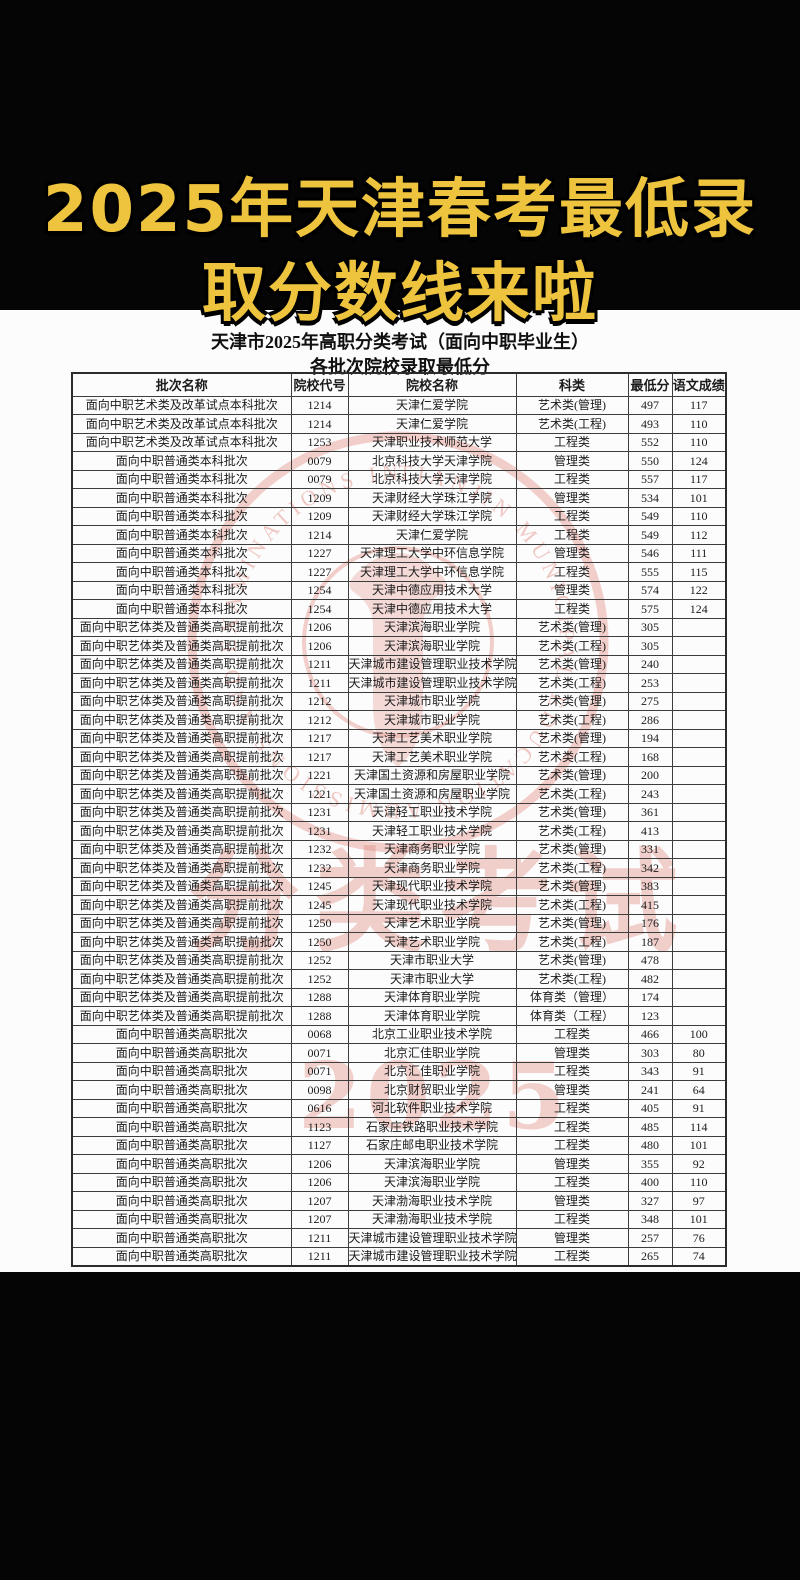 The height and width of the screenshot is (1580, 800). Describe the element at coordinates (399, 1182) in the screenshot. I see `table-row: 面向中职普通类高职批次 1206 天津滨海职业学院 工程类 400 110` at that location.